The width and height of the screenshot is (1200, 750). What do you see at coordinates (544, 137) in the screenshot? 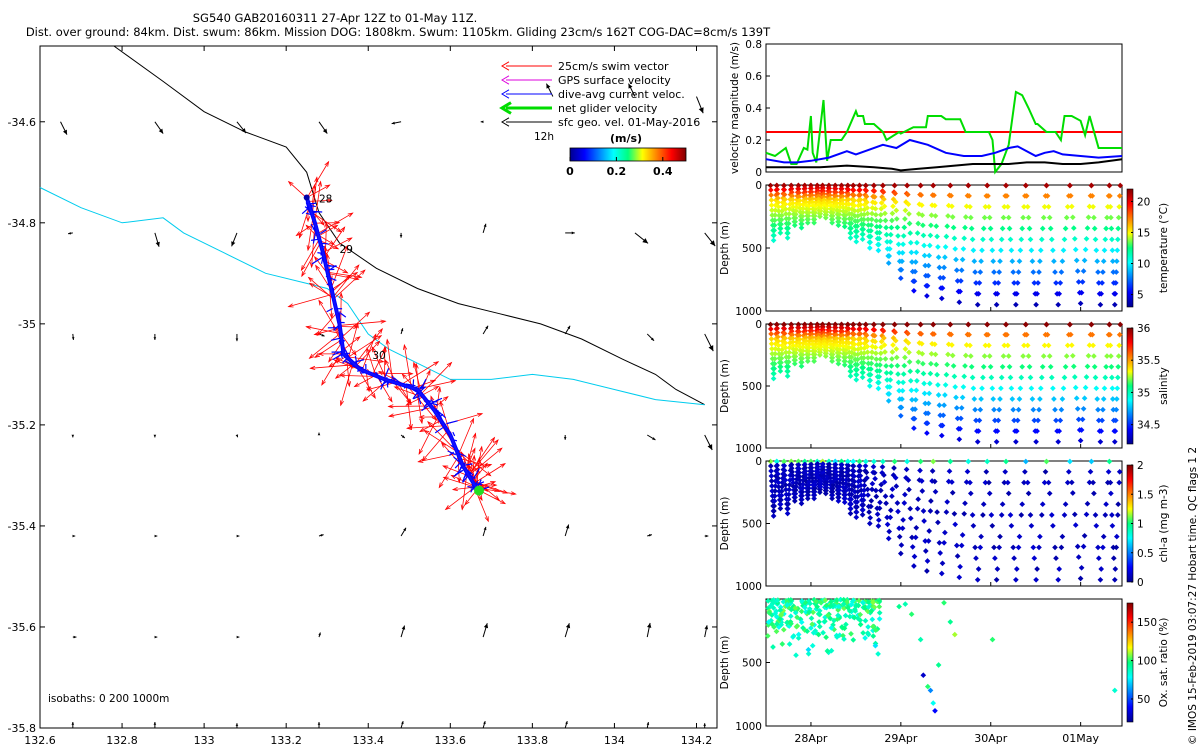
I see `legend-note: 12h` at bounding box center [544, 137].